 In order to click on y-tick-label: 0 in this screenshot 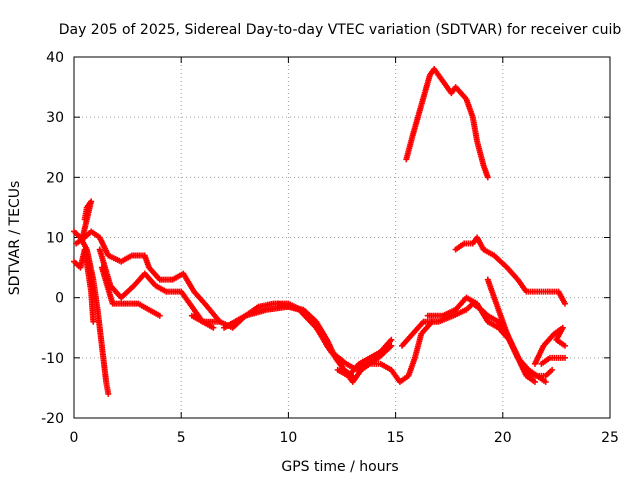, I will do `click(59, 299)`.